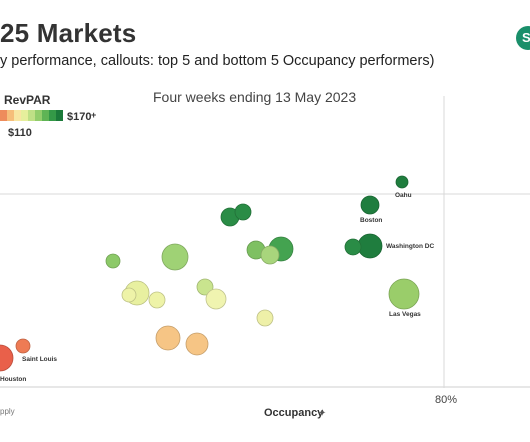 Image resolution: width=530 pixels, height=442 pixels. What do you see at coordinates (370, 205) in the screenshot?
I see `market-point-boston` at bounding box center [370, 205].